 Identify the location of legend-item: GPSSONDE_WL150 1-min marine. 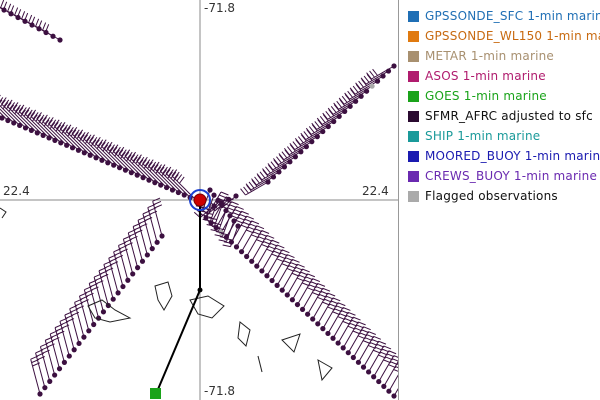
(504, 36).